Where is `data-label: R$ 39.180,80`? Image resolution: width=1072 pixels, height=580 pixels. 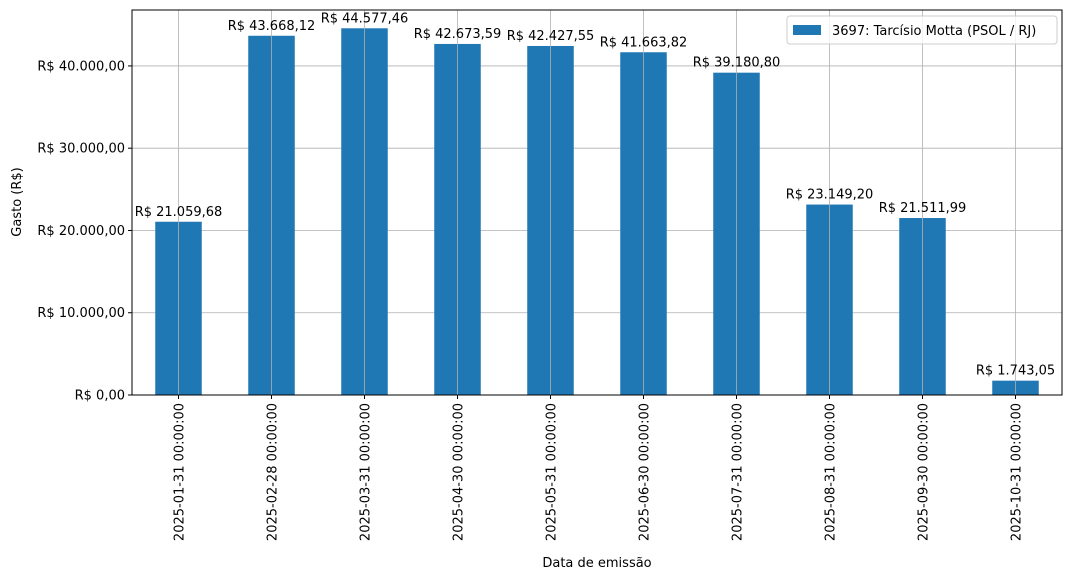 data-label: R$ 39.180,80 is located at coordinates (737, 63).